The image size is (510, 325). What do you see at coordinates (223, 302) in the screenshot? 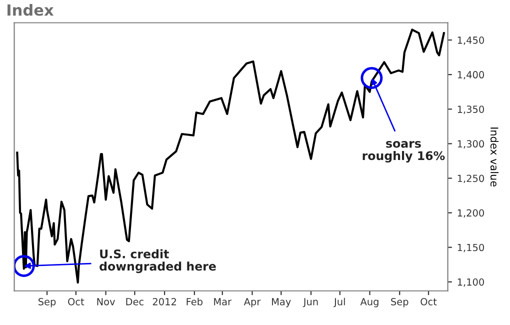
I see `x-tick-label: Mar` at bounding box center [223, 302].